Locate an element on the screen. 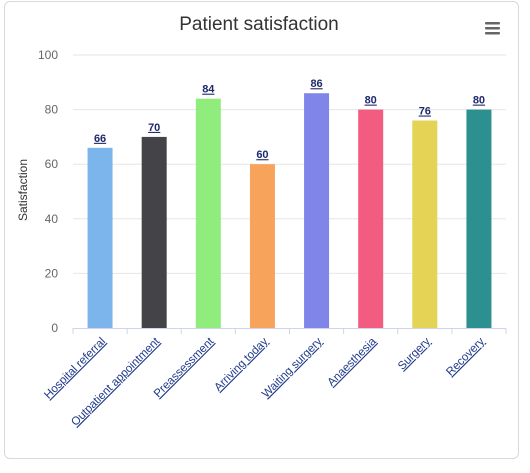  y-tick-label: 60 is located at coordinates (52, 164).